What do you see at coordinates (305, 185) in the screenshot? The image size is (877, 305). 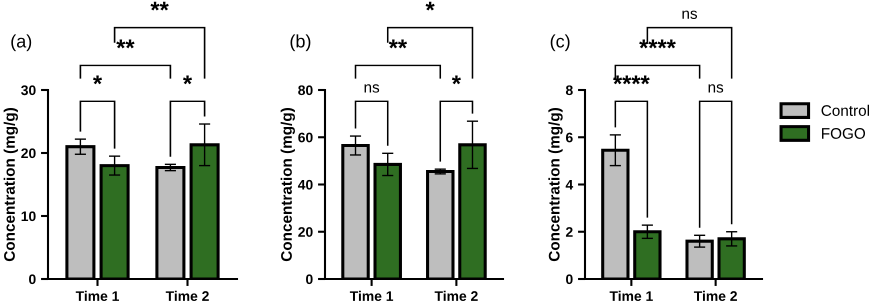 I see `y-tick-label: 40` at bounding box center [305, 185].